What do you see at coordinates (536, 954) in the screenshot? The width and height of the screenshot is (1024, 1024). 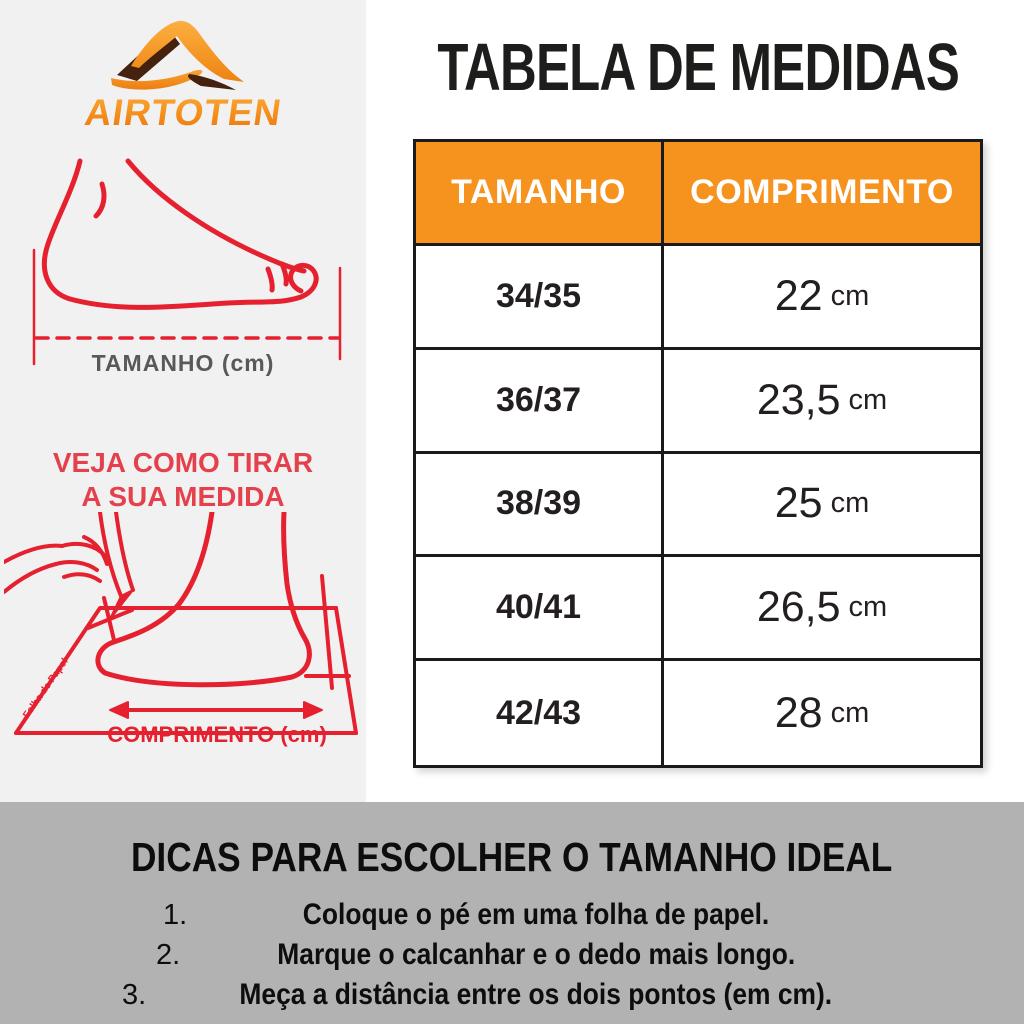 I see `tip-text: Marque o calcanhar e o dedo mais longo.` at bounding box center [536, 954].